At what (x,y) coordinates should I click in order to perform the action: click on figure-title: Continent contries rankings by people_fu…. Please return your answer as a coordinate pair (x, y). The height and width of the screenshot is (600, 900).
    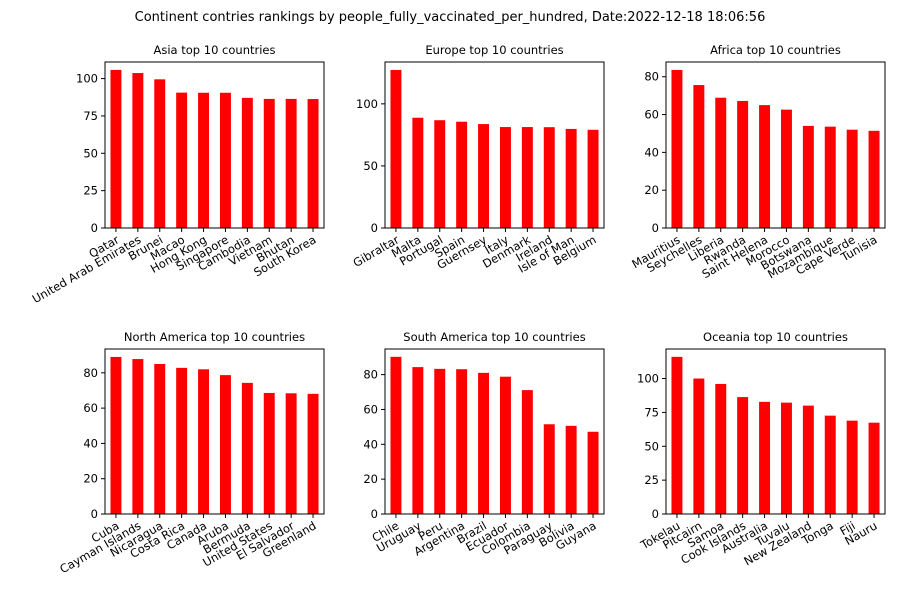
    Looking at the image, I should click on (450, 17).